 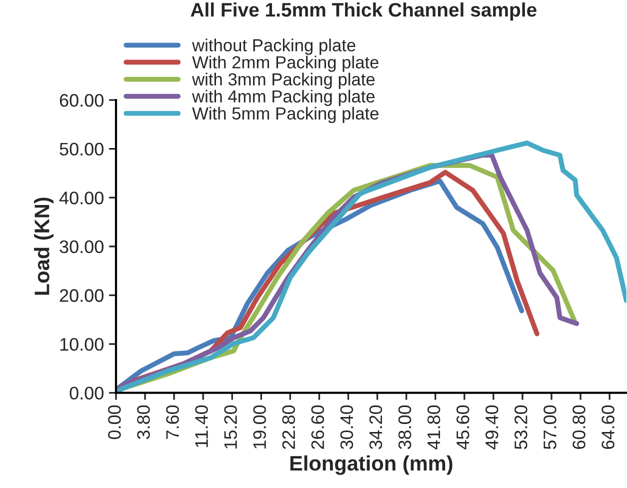 What do you see at coordinates (463, 427) in the screenshot?
I see `x-tick-label: 45.60` at bounding box center [463, 427].